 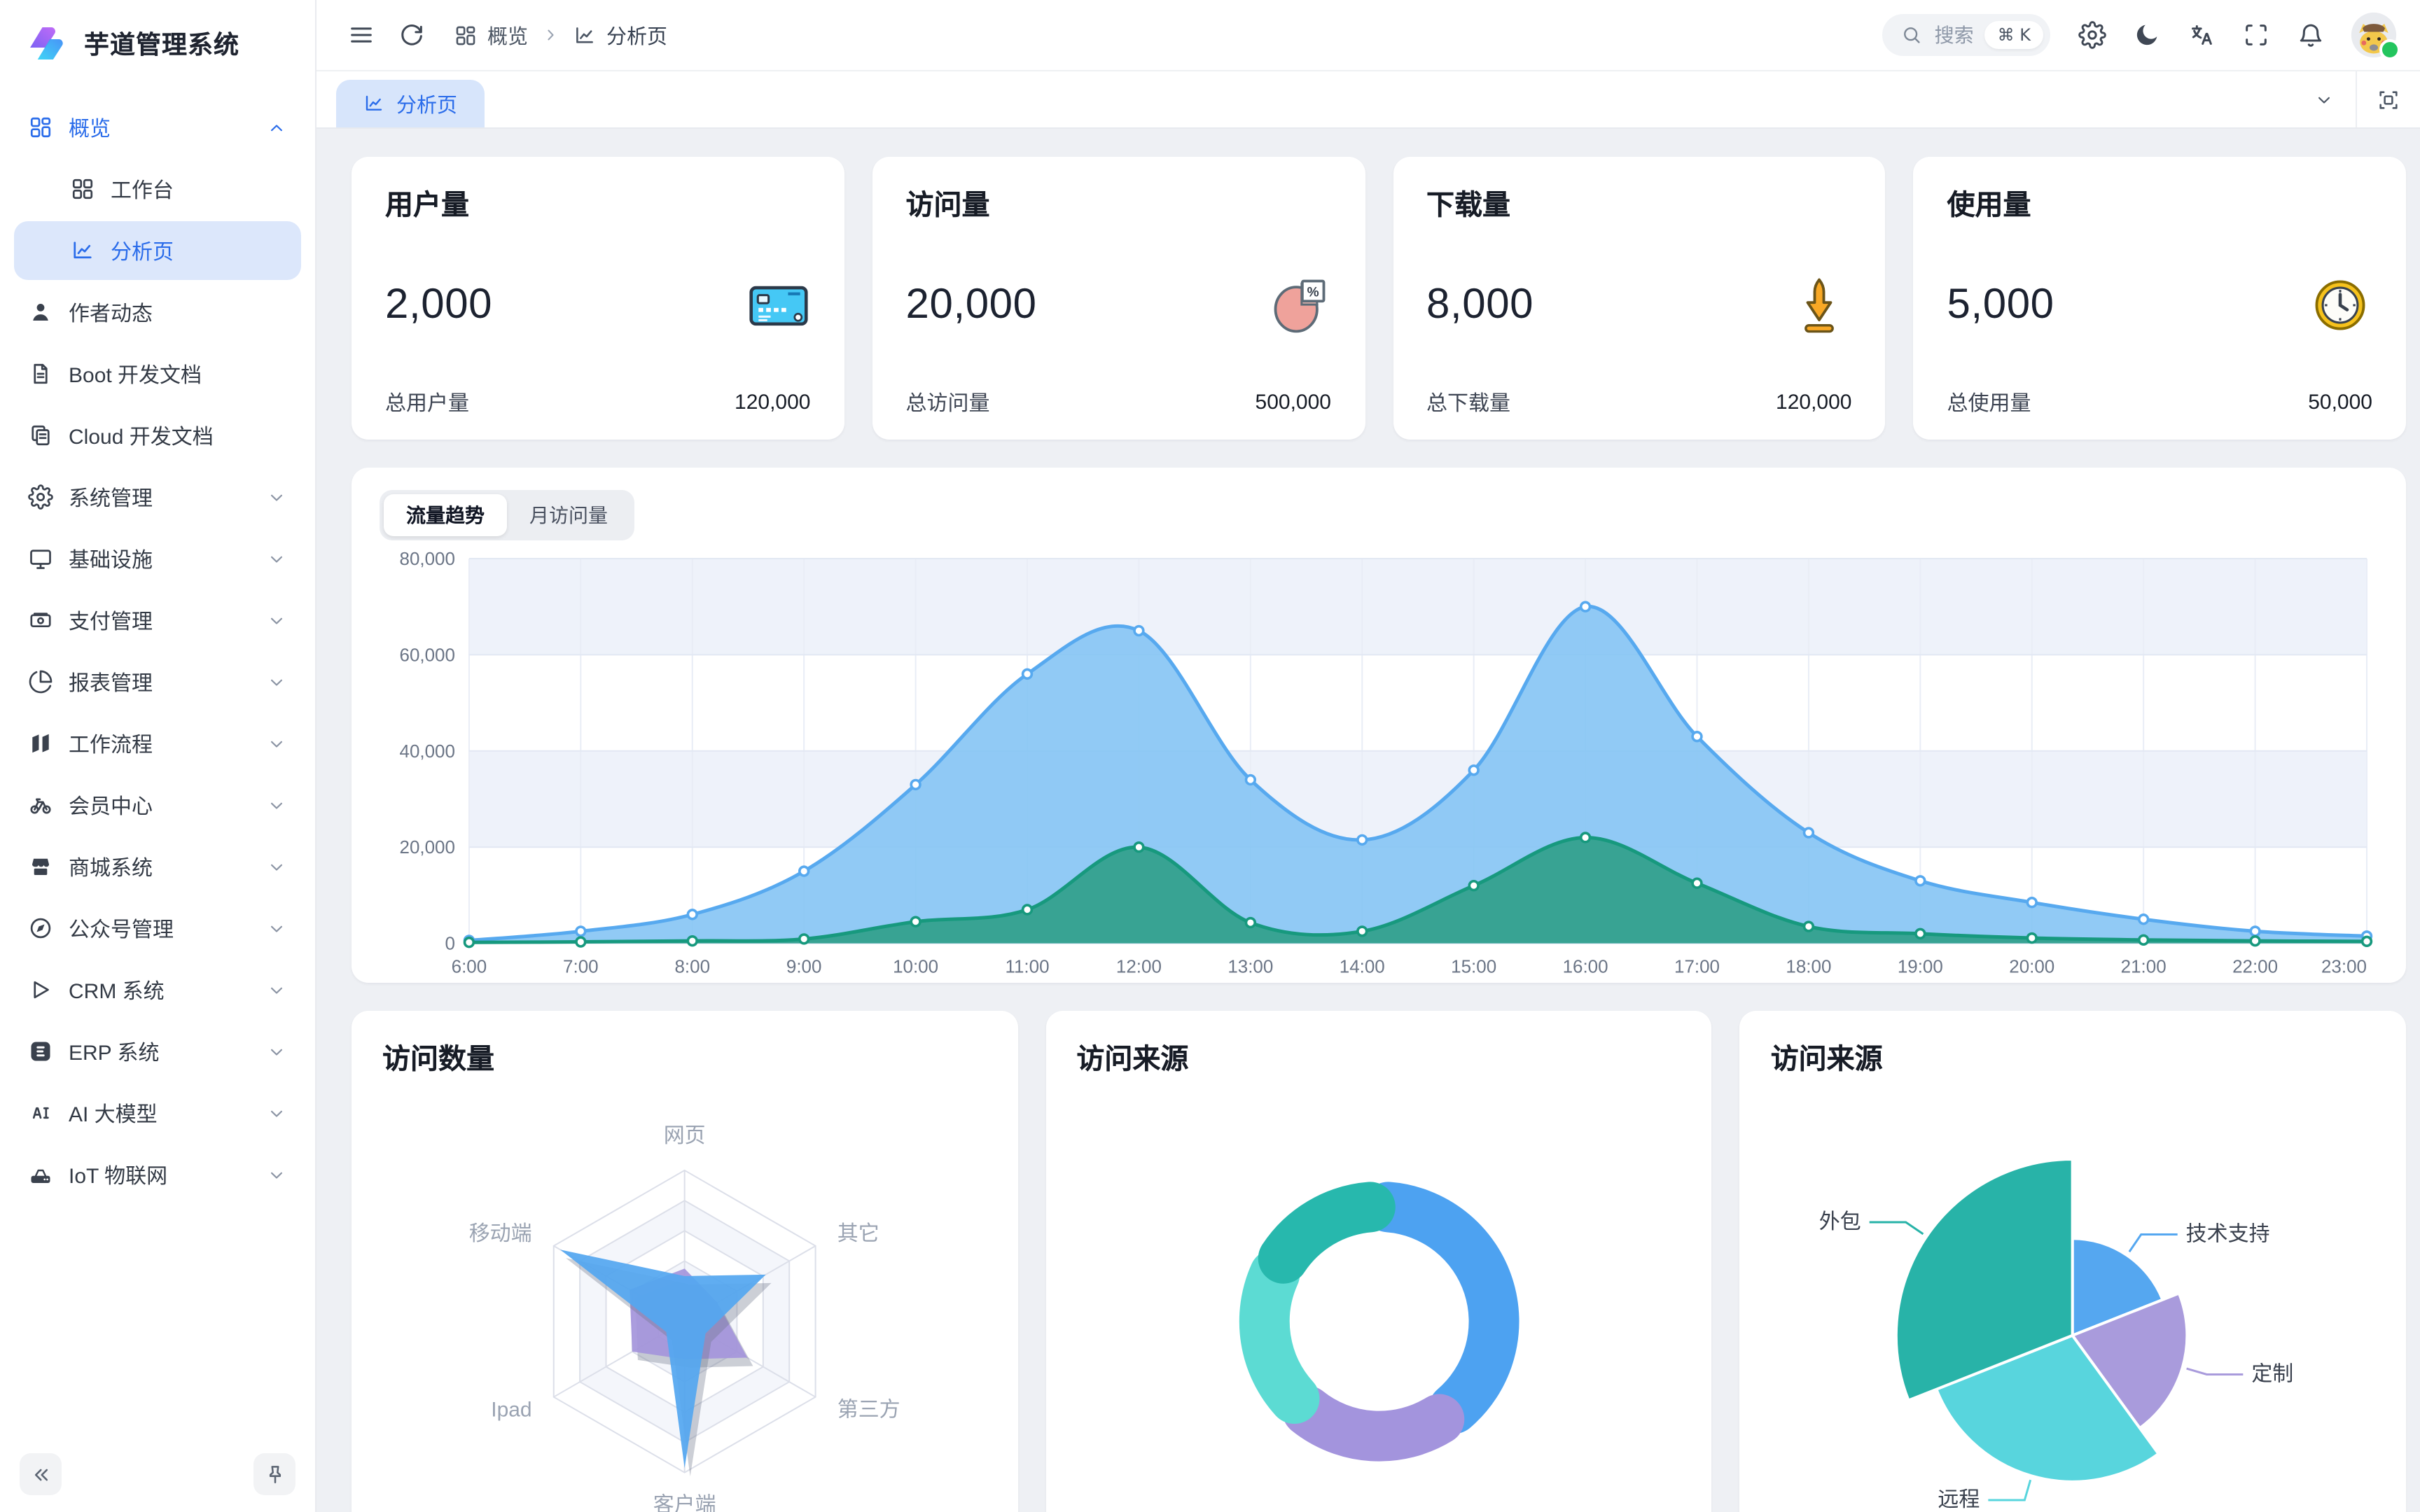 What do you see at coordinates (111, 868) in the screenshot?
I see `sidebar-item-label: 商城系统` at bounding box center [111, 868].